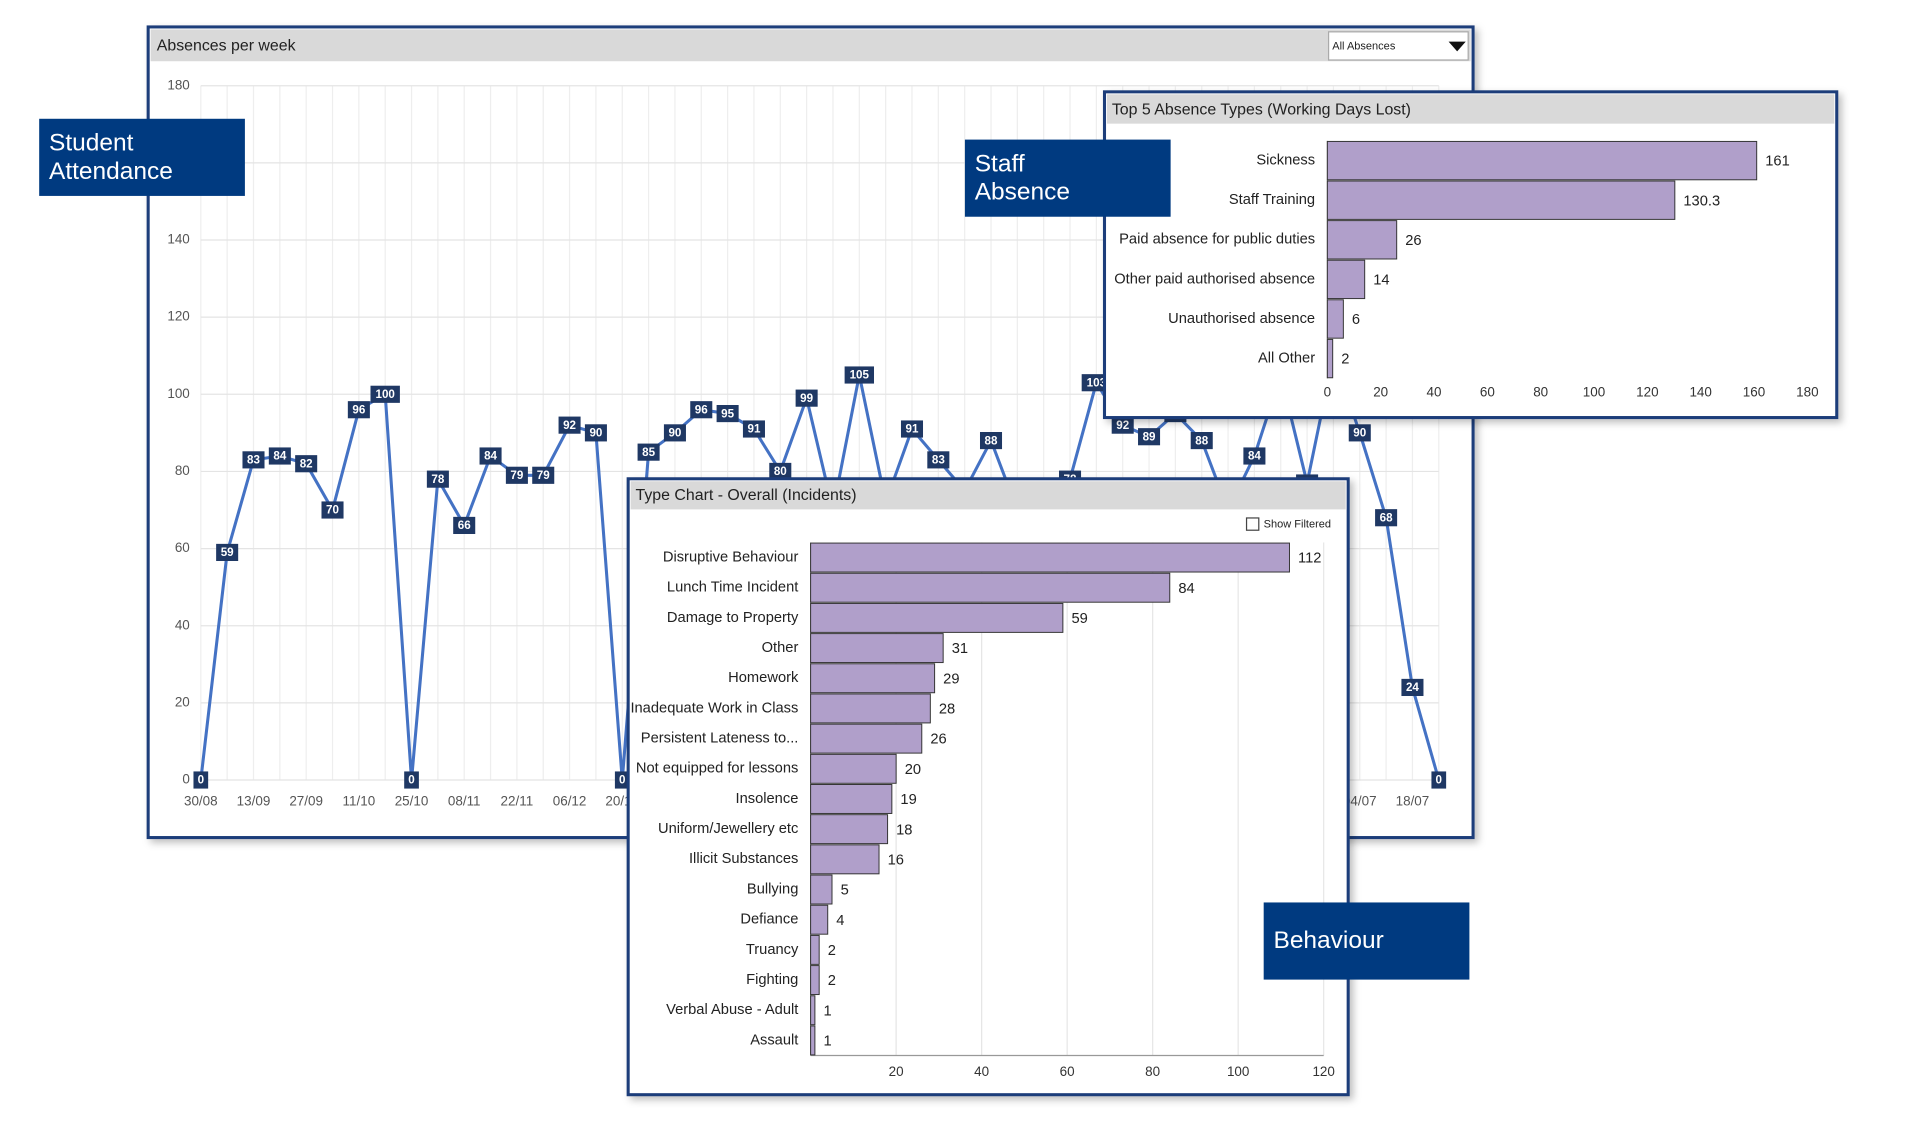 This screenshot has height=1142, width=1920. I want to click on panel-title: Absences per week, so click(226, 46).